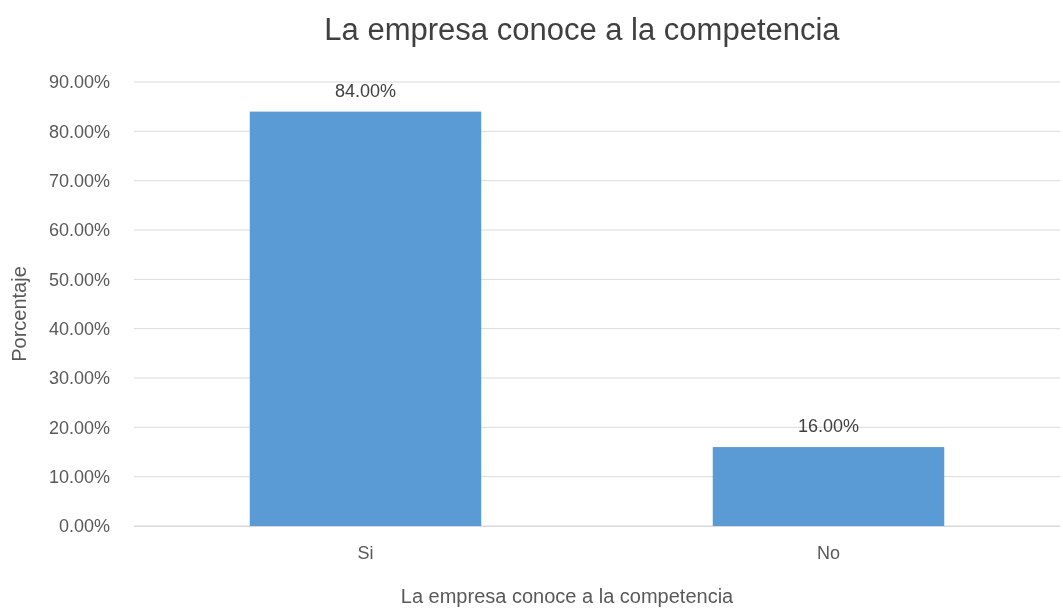 The width and height of the screenshot is (1063, 611). Describe the element at coordinates (84, 526) in the screenshot. I see `y-tick-label: 0.00%` at that location.